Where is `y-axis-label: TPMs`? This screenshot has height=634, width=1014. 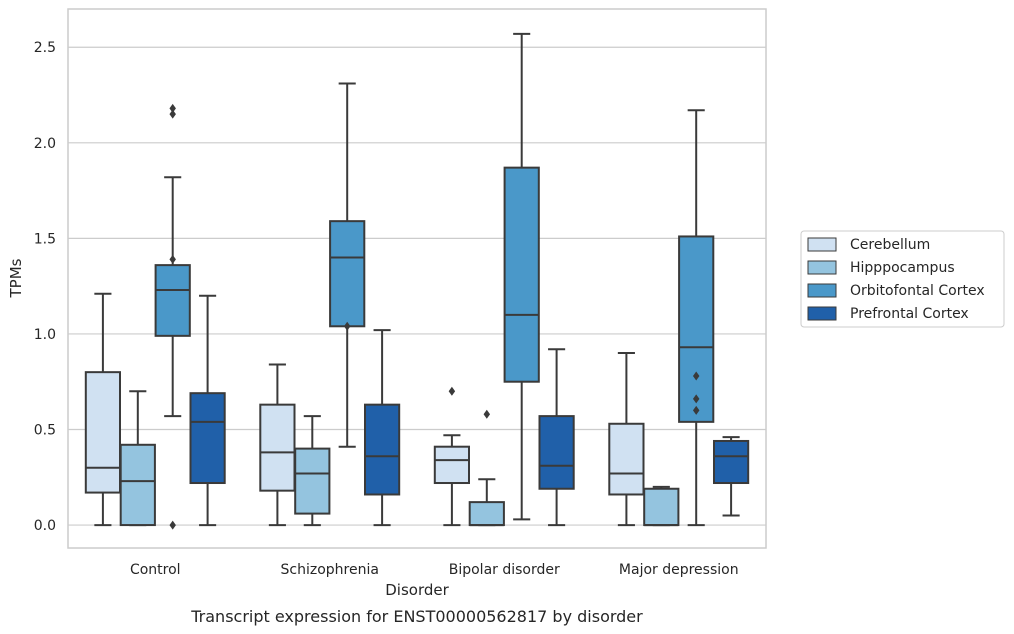
y-axis-label: TPMs is located at coordinates (16, 278).